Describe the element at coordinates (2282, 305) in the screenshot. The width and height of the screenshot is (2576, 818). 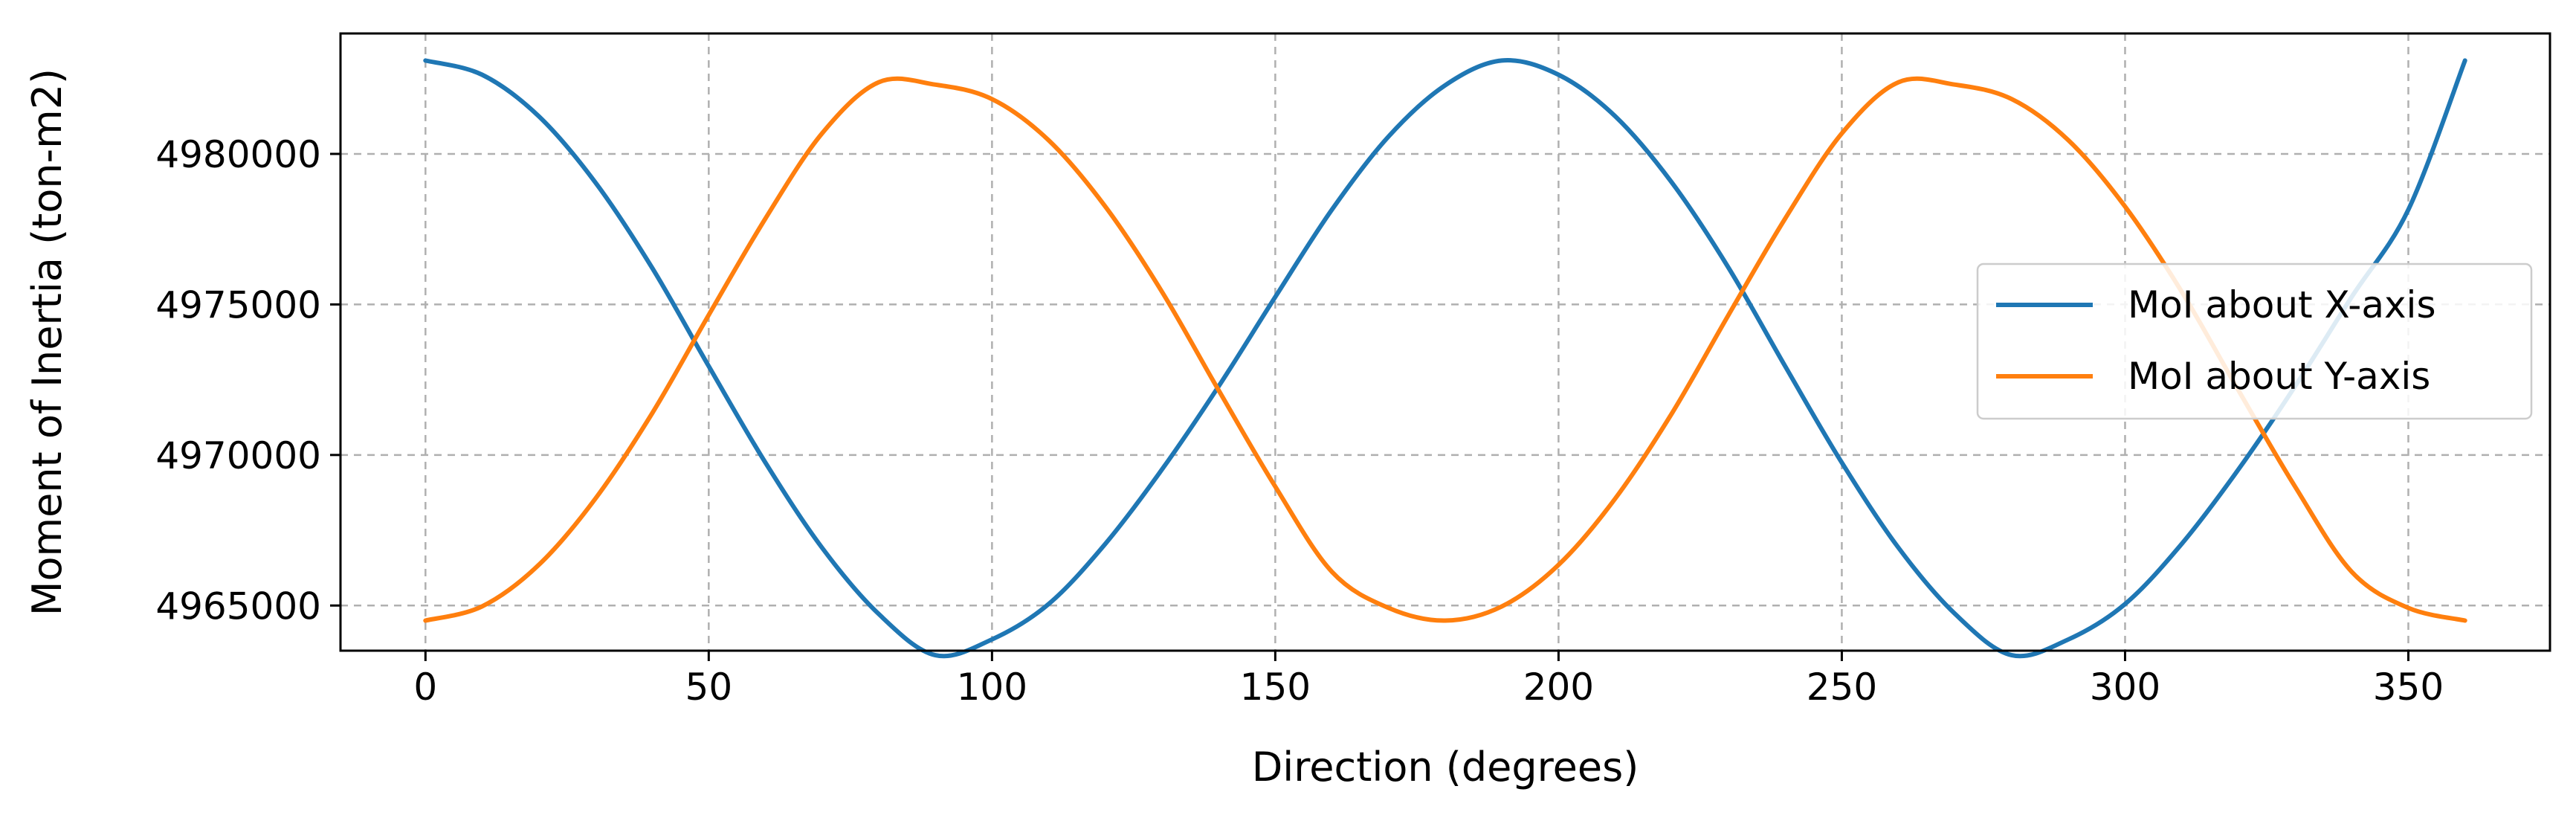
I see `legend-label-x-axis: MoI about X-axis` at that location.